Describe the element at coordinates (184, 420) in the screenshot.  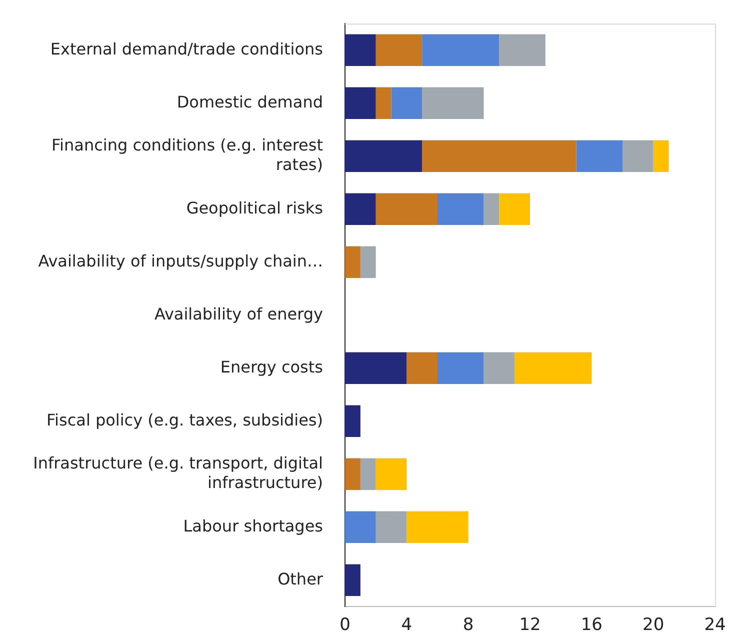
I see `y-tick-label: Fiscal policy (e.g. taxes, subsidies)` at that location.